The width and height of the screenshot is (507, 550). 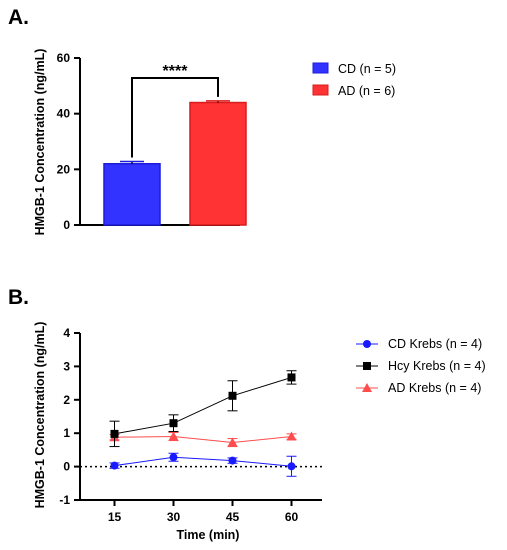 I want to click on y-tick-label: 3, so click(x=66, y=366).